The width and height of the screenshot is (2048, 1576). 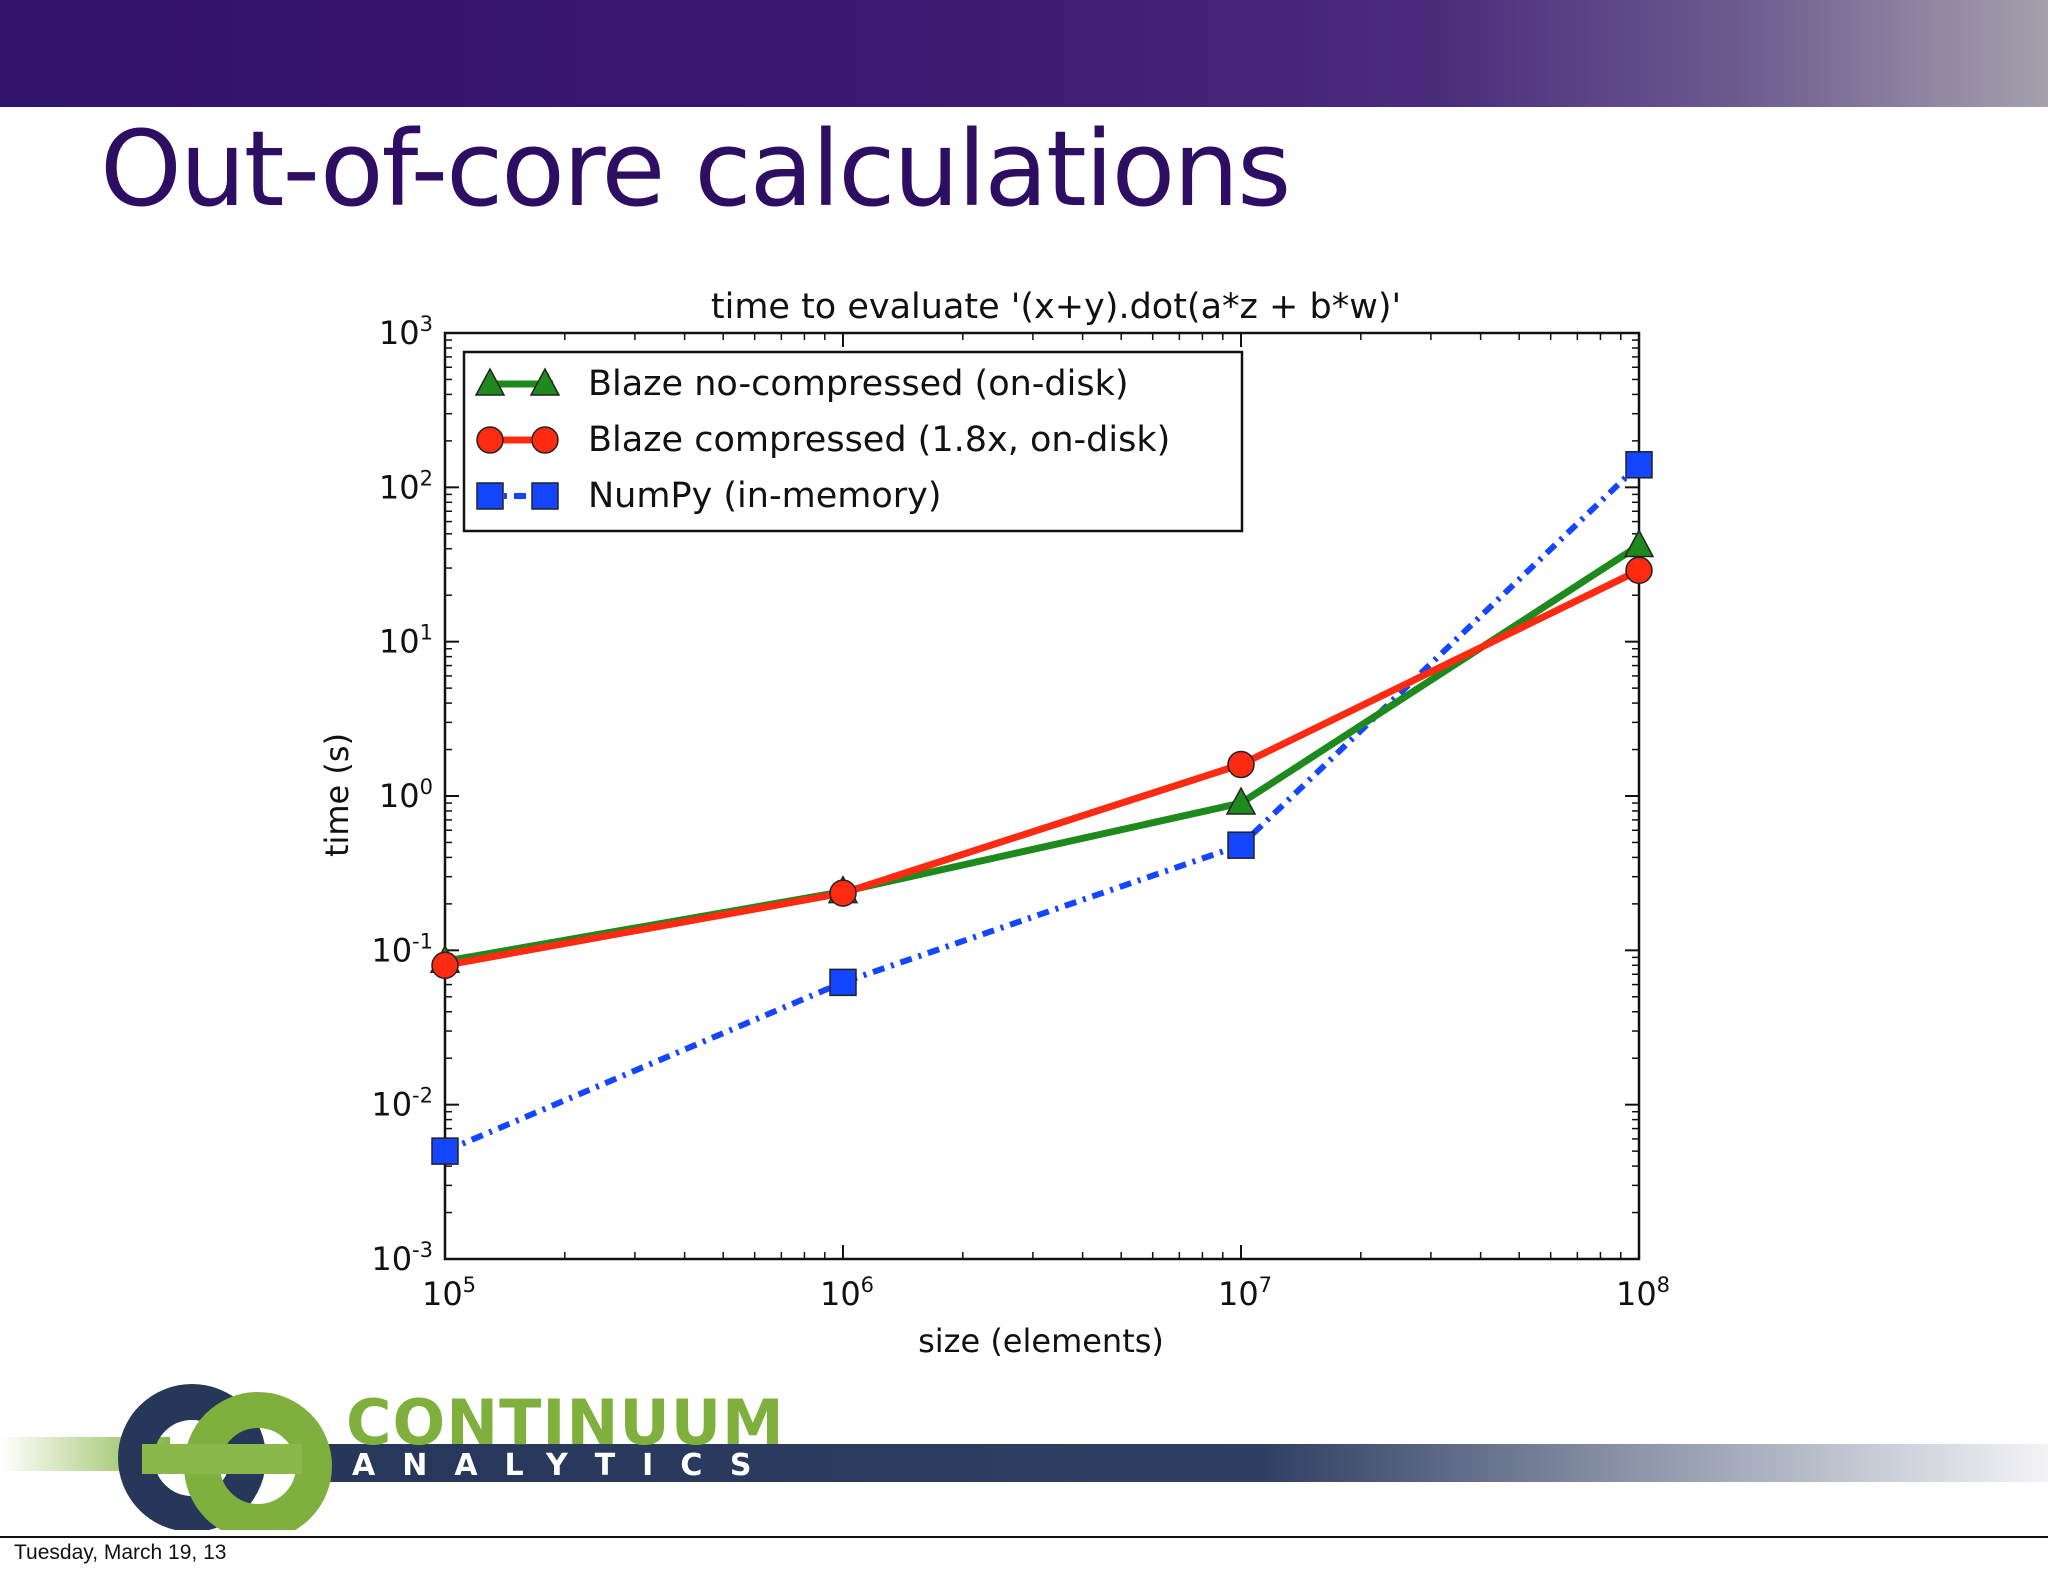 What do you see at coordinates (1024, 1457) in the screenshot?
I see `company-logo` at bounding box center [1024, 1457].